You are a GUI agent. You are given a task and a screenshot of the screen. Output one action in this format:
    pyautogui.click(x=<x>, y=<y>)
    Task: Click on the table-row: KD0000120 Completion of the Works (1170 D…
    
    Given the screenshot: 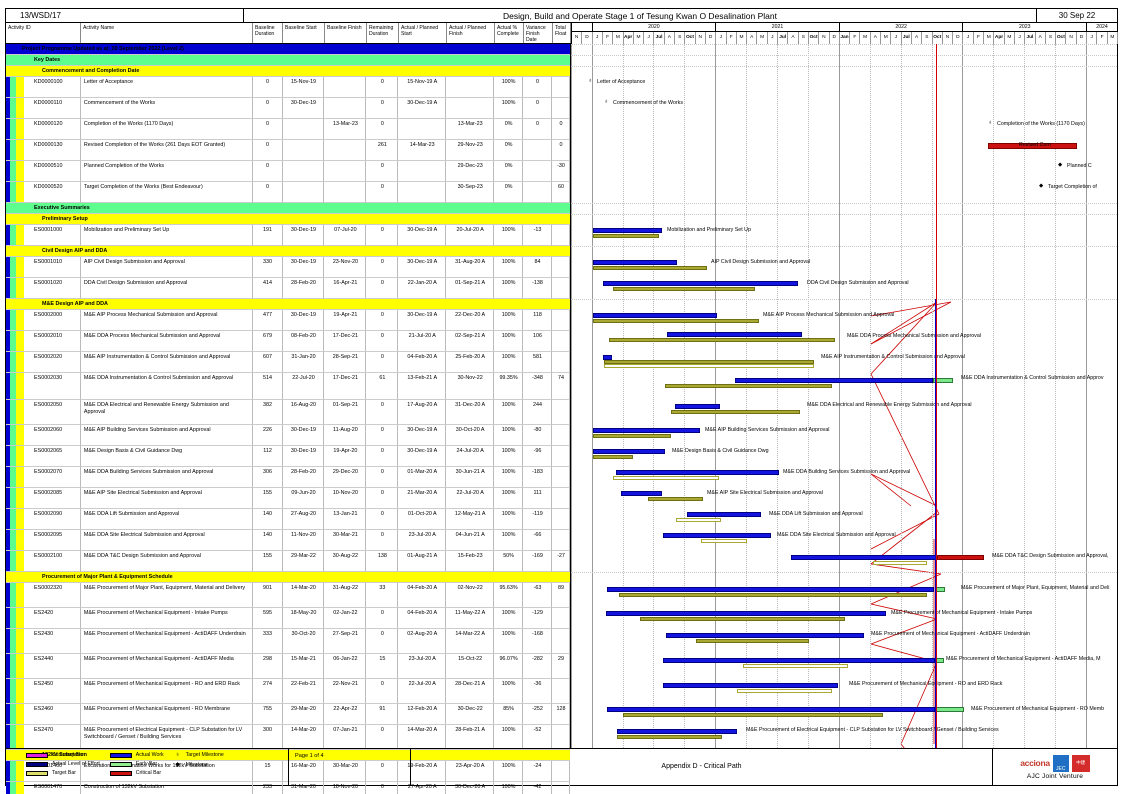 What is the action you would take?
    pyautogui.click(x=288, y=129)
    